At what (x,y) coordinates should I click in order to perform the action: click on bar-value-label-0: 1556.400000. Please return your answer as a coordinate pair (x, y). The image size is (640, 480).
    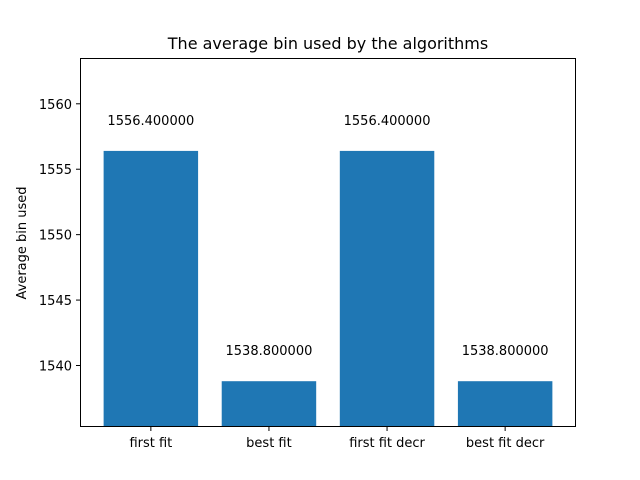
    Looking at the image, I should click on (150, 121).